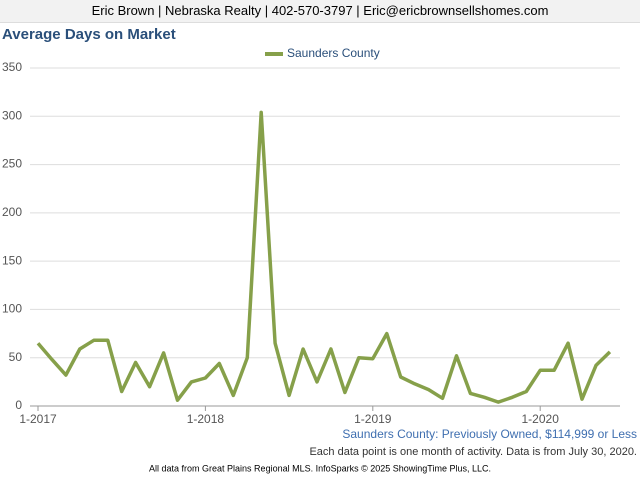 This screenshot has width=640, height=480. I want to click on y-tick-label: 50, so click(16, 357).